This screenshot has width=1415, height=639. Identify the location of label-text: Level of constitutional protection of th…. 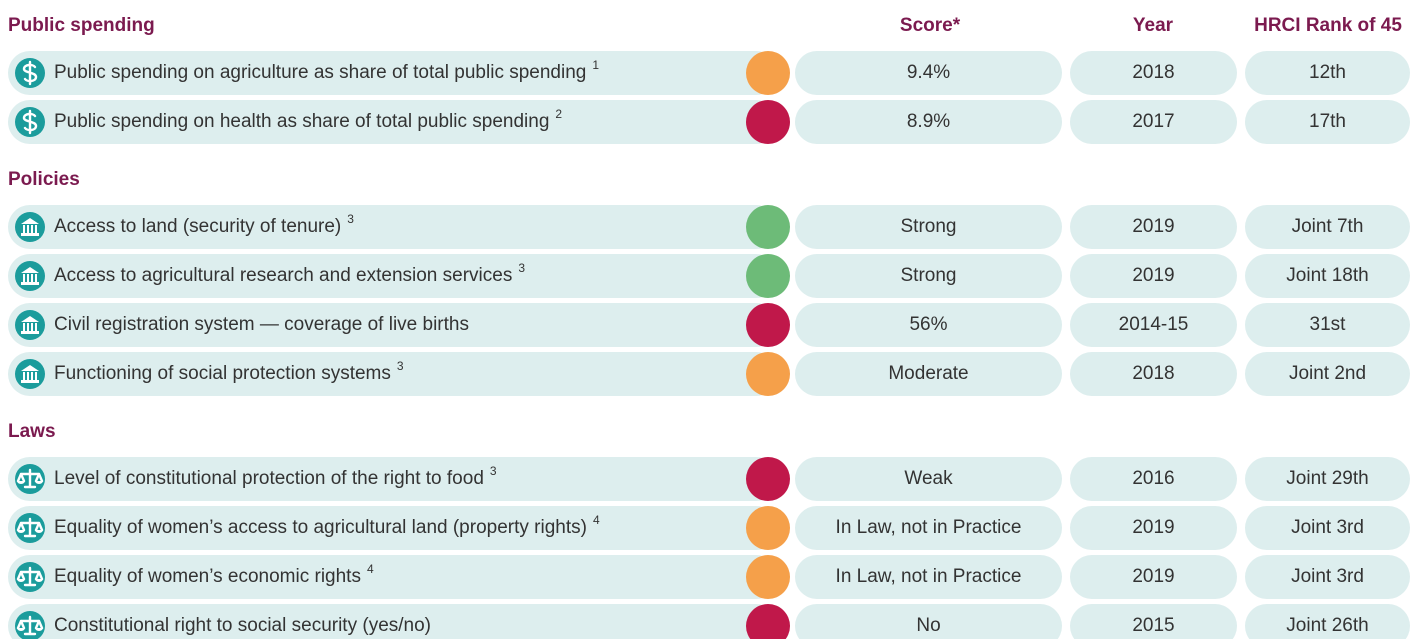
(269, 478).